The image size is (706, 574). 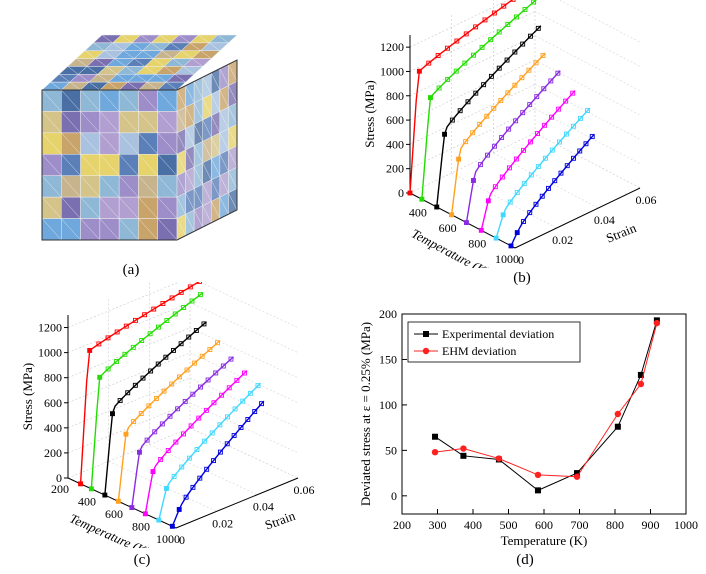 I want to click on strain-axis-line, so click(x=577, y=218).